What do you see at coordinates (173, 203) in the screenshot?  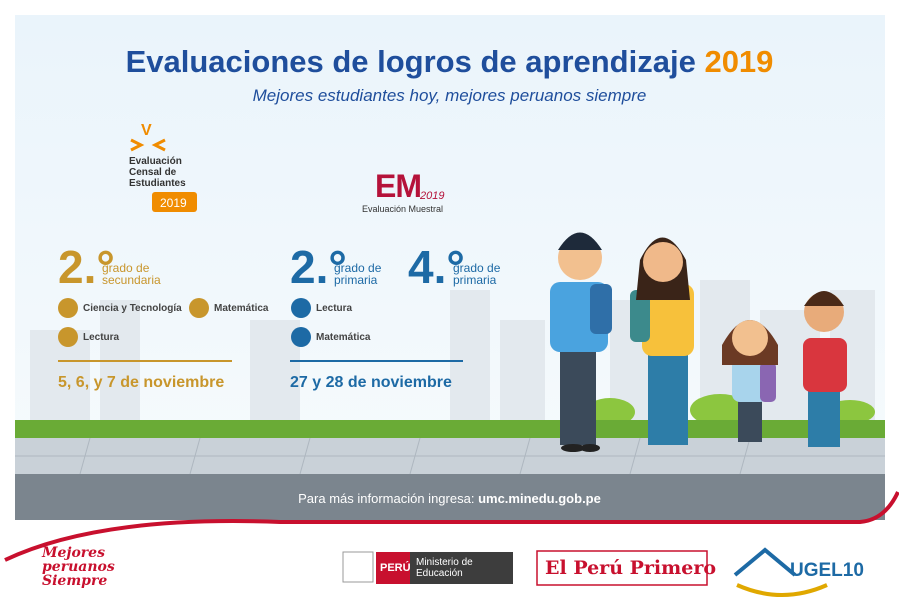 I see `ece-year: 2019` at bounding box center [173, 203].